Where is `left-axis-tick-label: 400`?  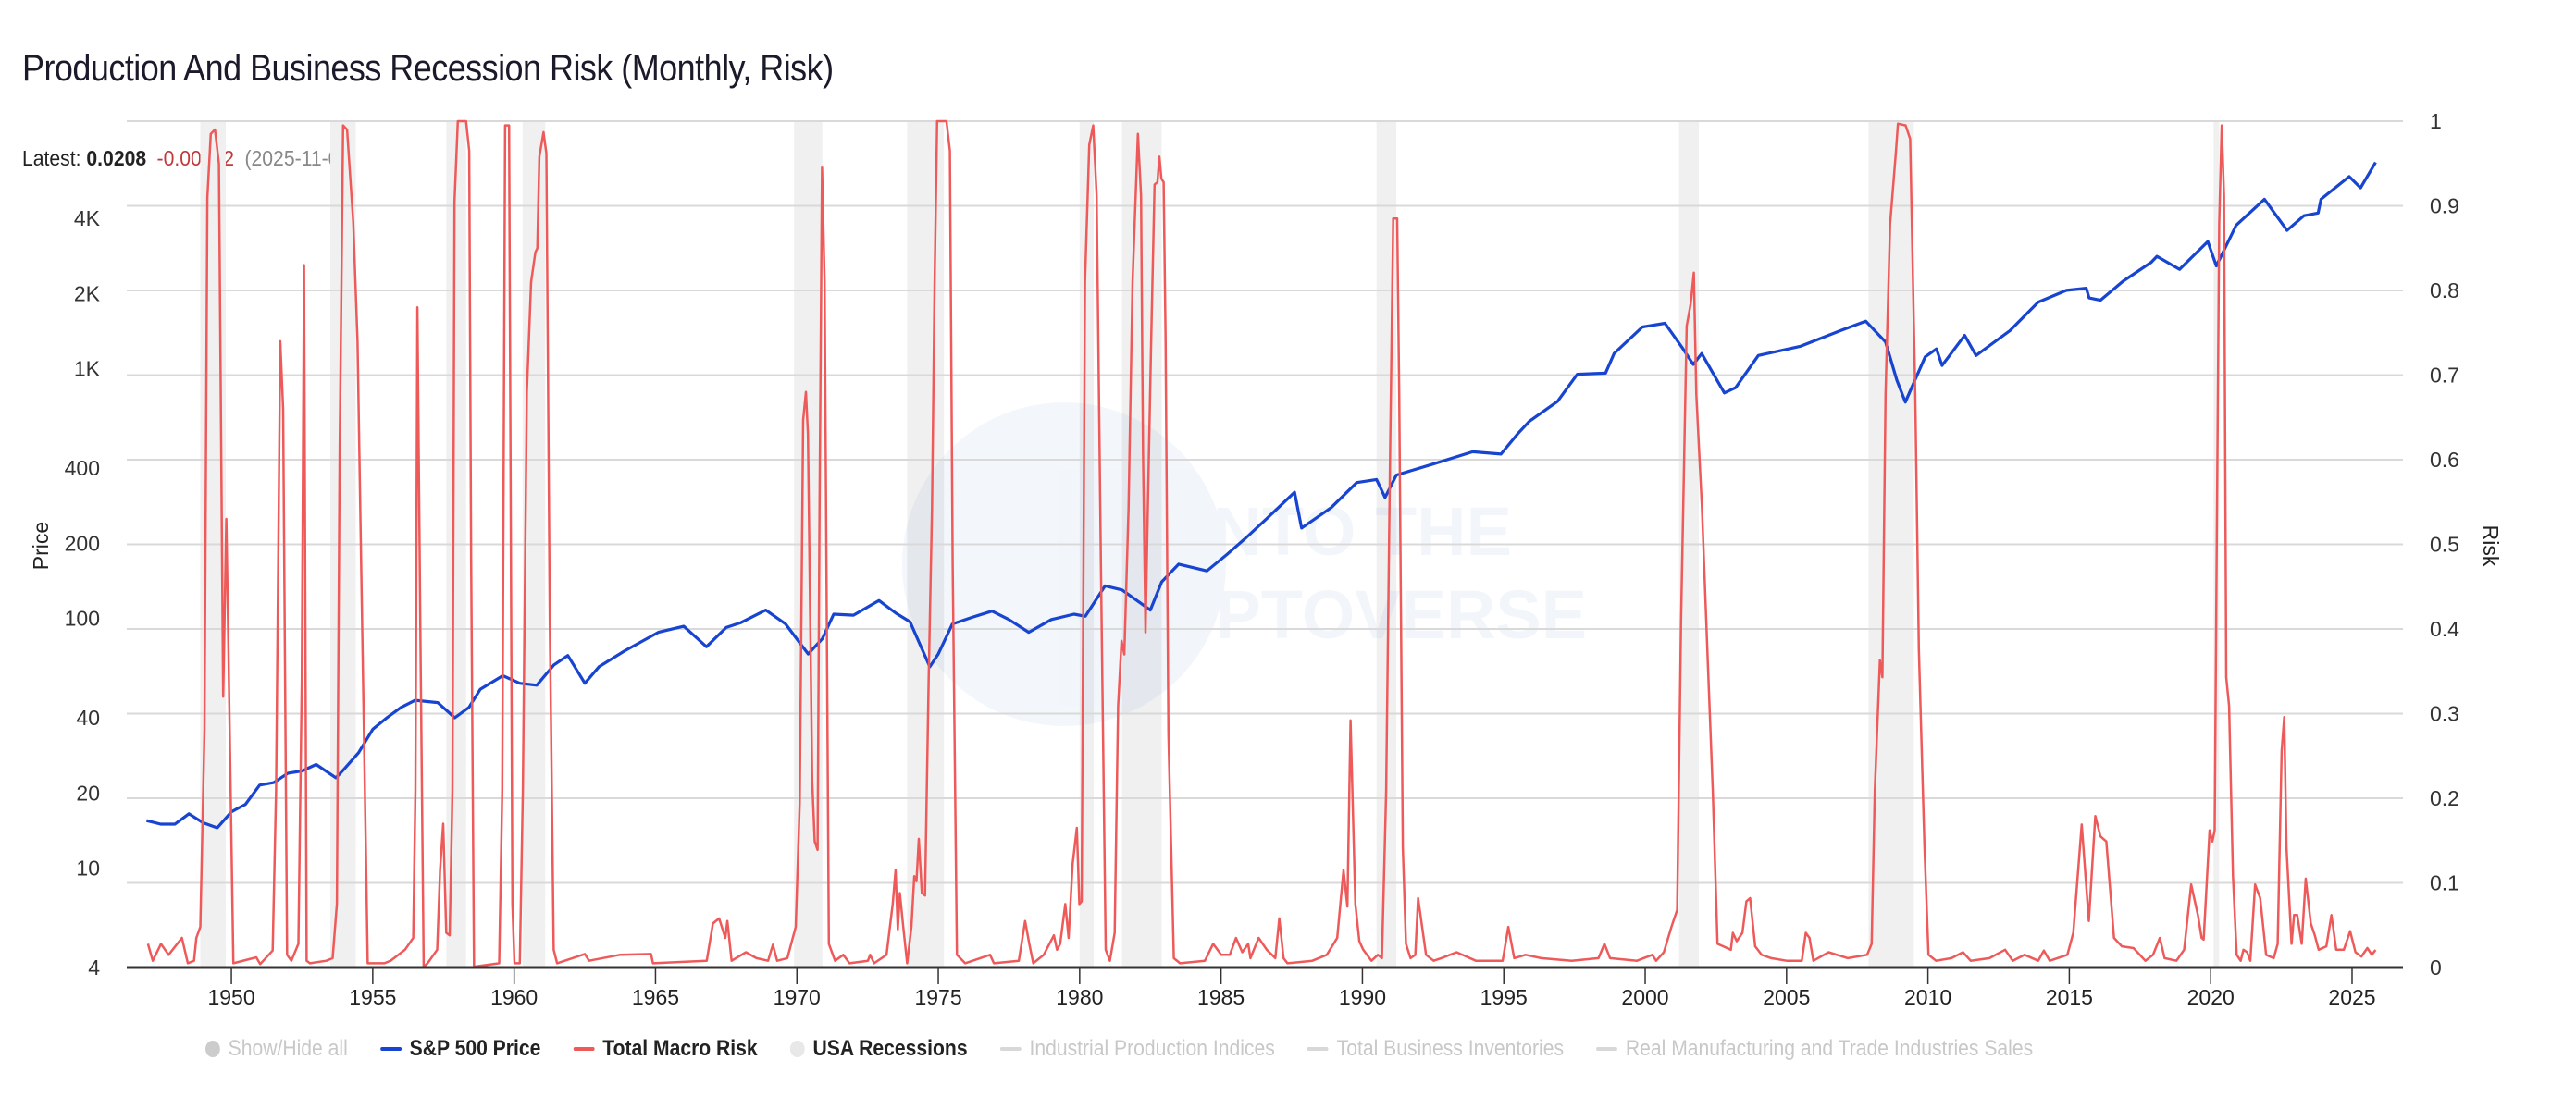 left-axis-tick-label: 400 is located at coordinates (82, 468).